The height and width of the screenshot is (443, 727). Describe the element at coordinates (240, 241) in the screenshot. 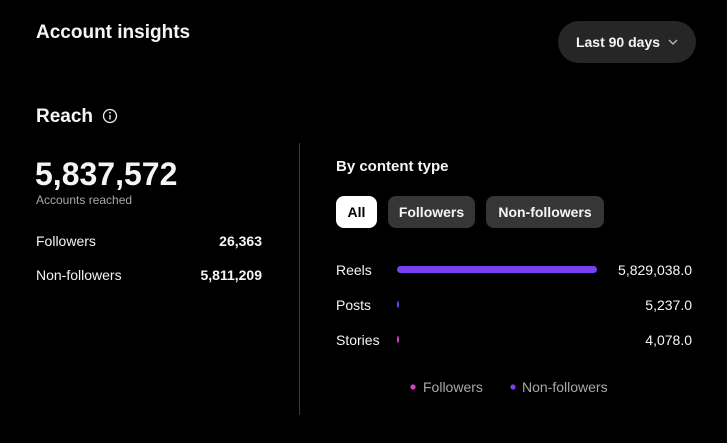

I see `row-value: 26,363` at that location.